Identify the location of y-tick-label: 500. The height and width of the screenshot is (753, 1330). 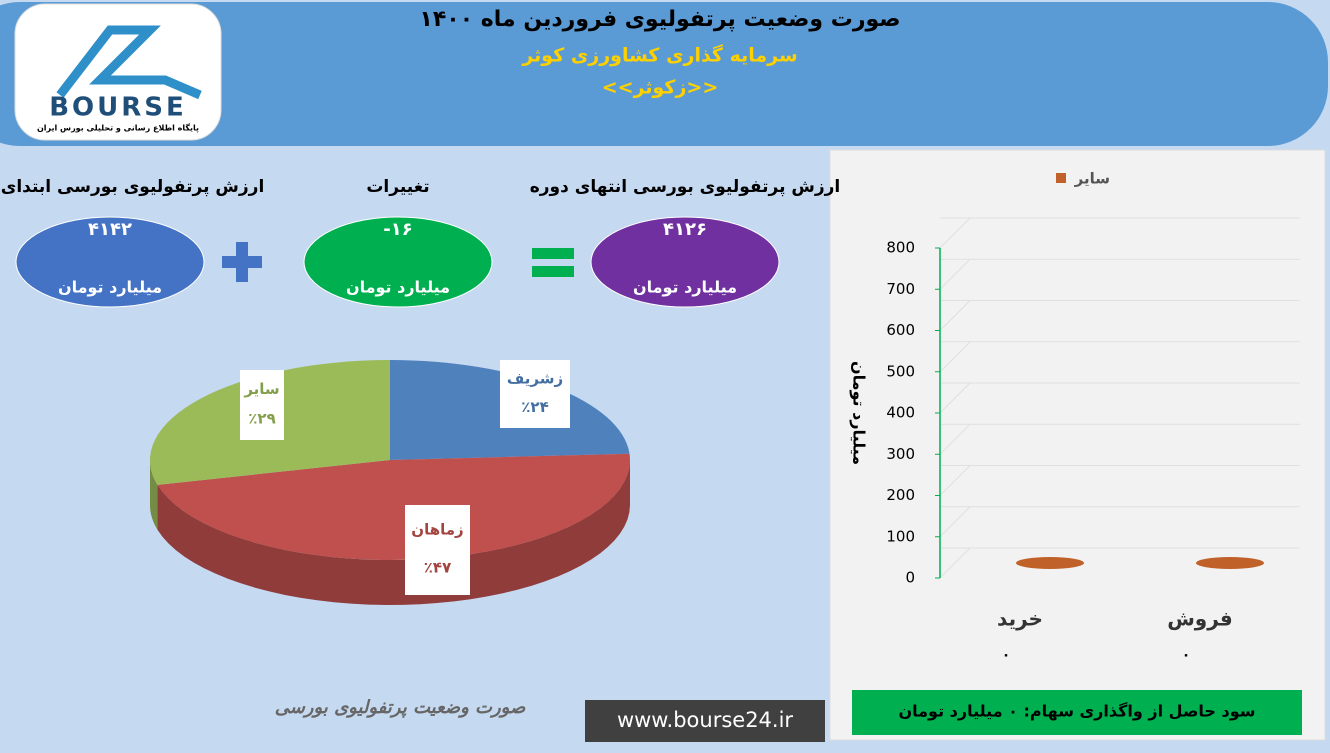
(900, 371).